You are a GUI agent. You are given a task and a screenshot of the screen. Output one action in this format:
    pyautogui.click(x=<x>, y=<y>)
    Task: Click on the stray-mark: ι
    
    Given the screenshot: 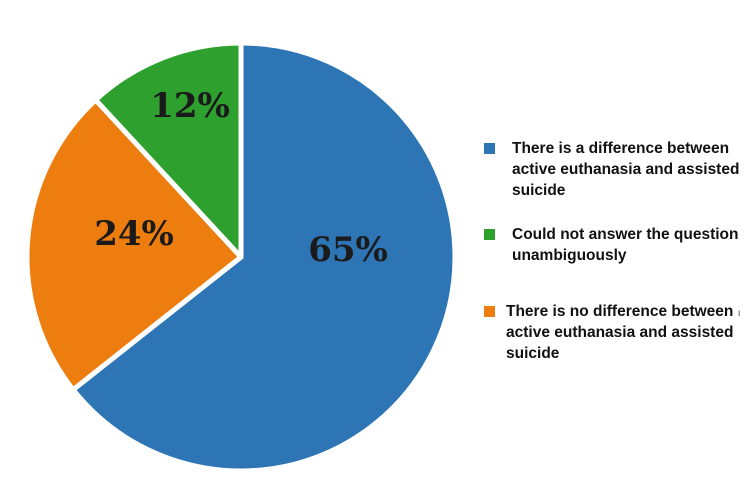 What is the action you would take?
    pyautogui.click(x=739, y=313)
    